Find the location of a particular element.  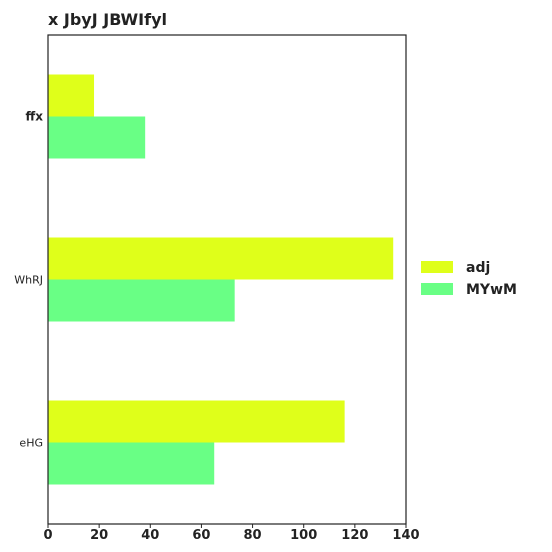

category-labels: ffx WhRJ eHG is located at coordinates (28, 280).